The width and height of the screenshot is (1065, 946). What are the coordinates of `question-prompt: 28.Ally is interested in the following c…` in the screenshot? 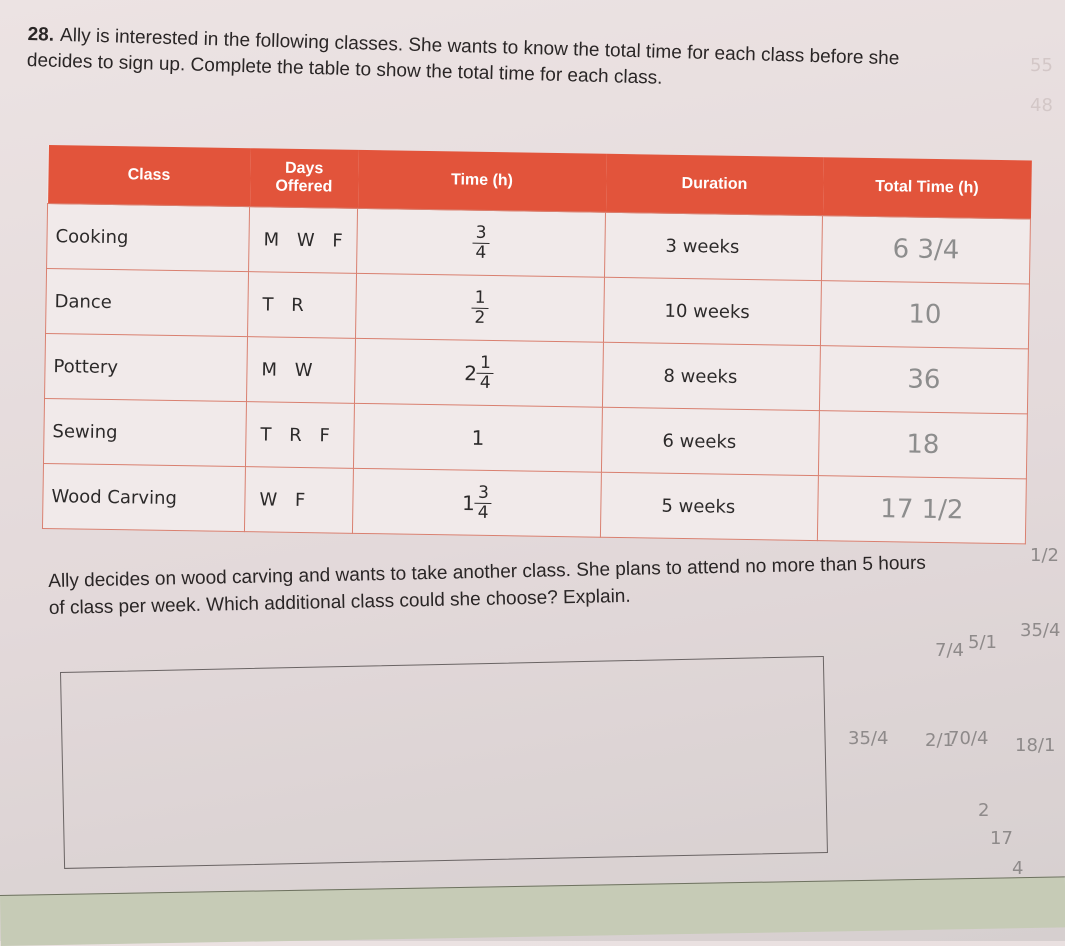 It's located at (492, 61).